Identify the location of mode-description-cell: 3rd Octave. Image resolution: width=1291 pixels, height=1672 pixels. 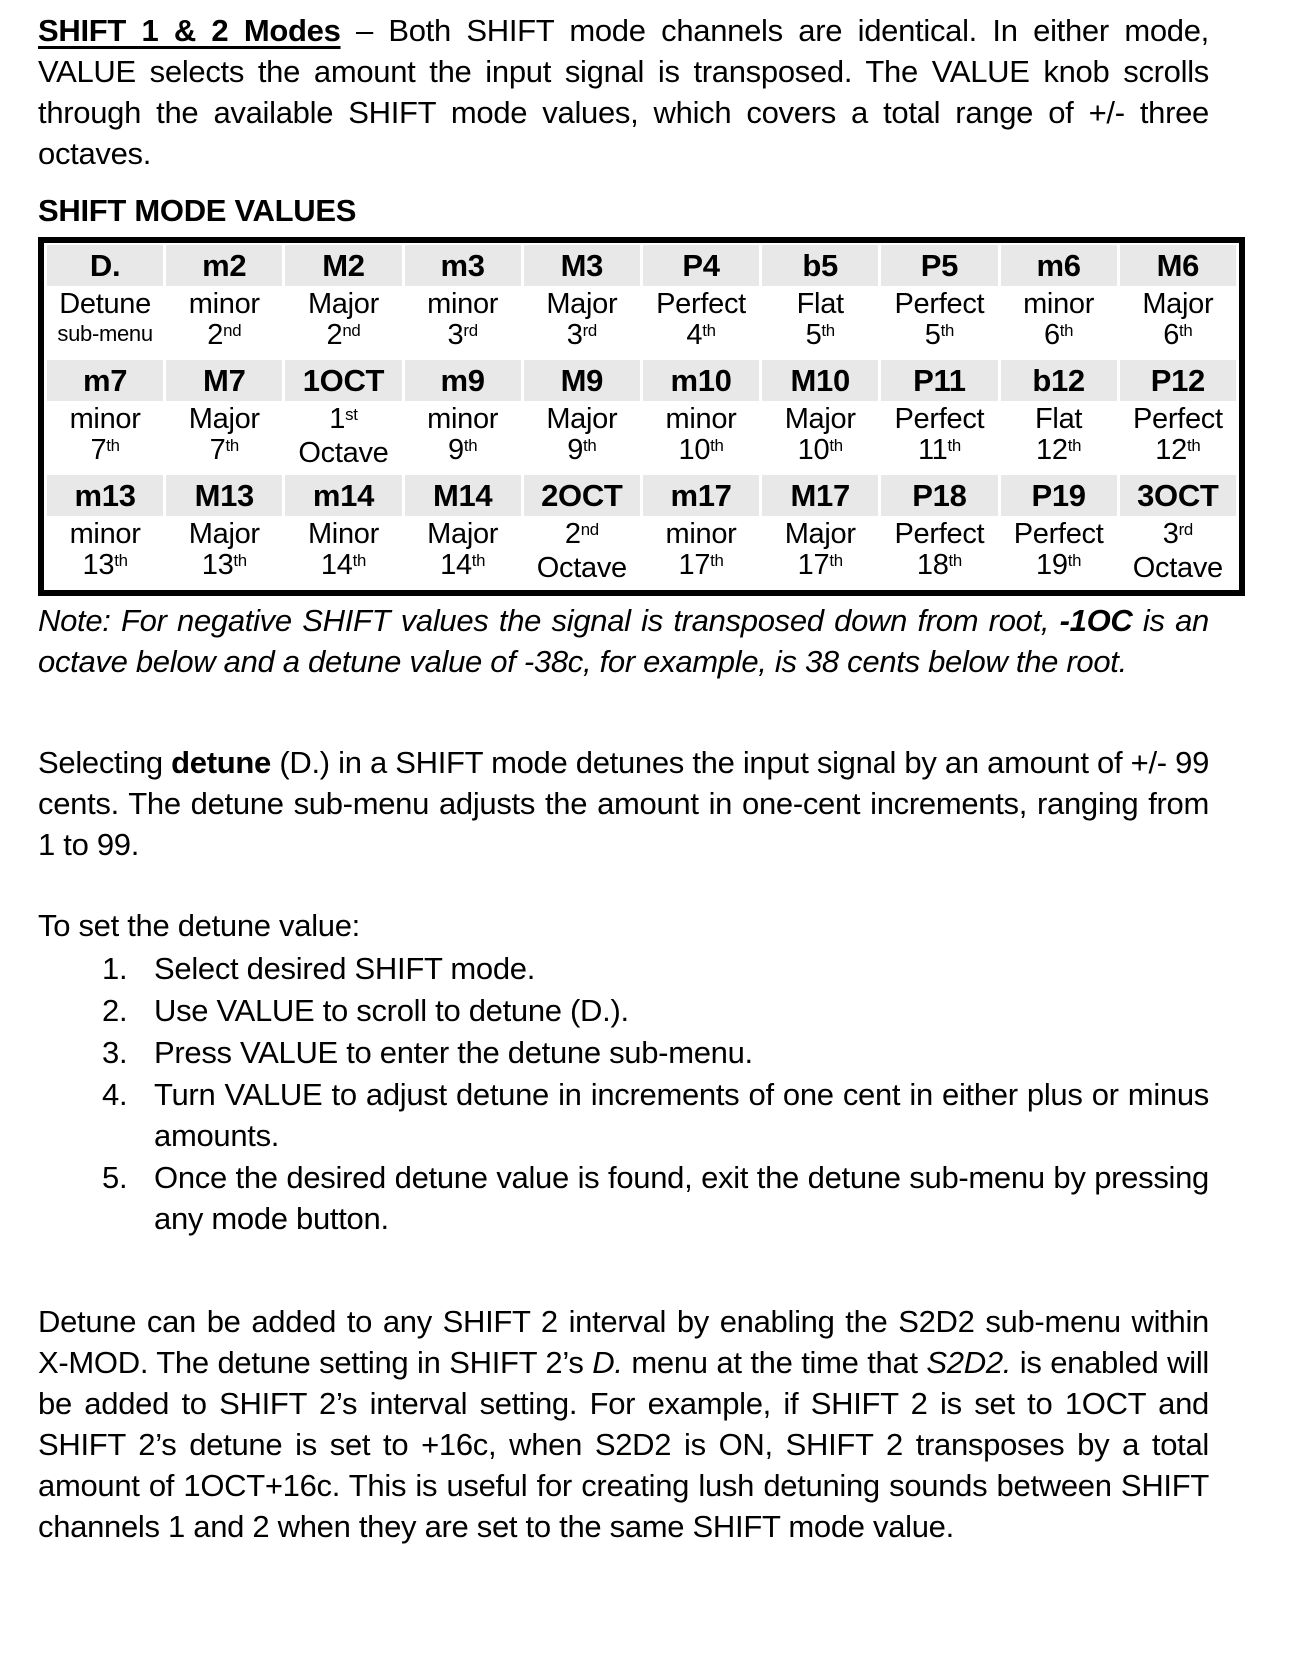
(1177, 553).